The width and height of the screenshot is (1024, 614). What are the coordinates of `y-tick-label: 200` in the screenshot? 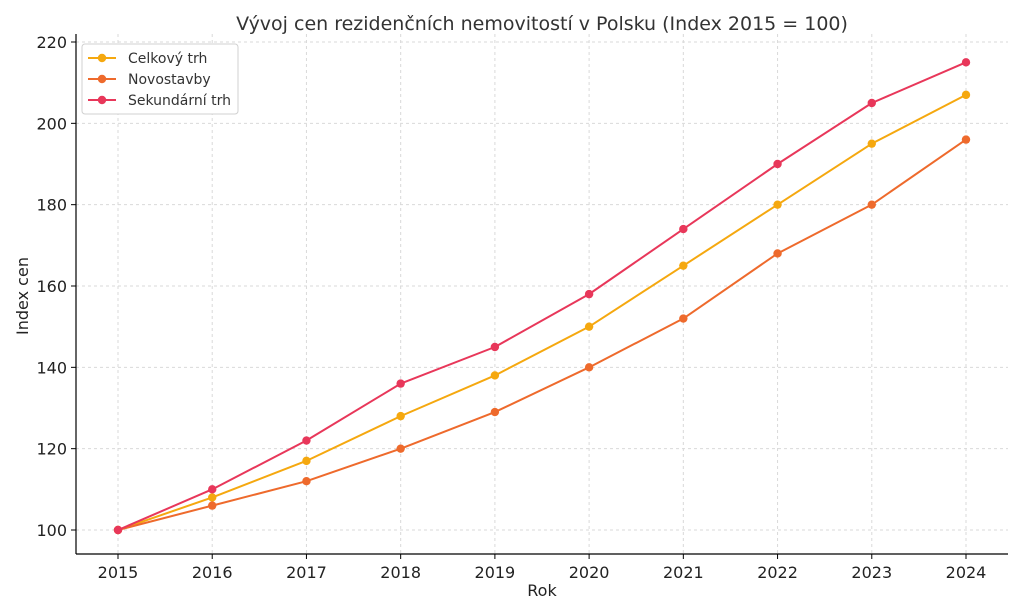 It's located at (51, 123).